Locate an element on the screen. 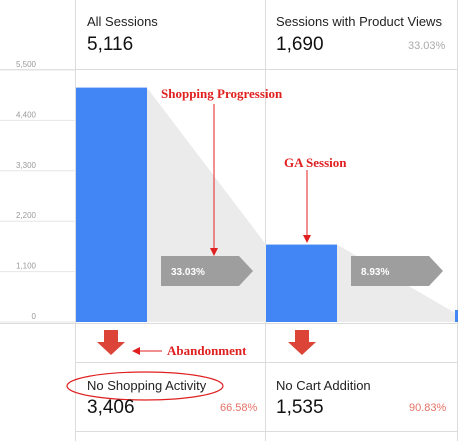 The height and width of the screenshot is (441, 458). abandon-no-cart-title: No Cart Addition is located at coordinates (323, 385).